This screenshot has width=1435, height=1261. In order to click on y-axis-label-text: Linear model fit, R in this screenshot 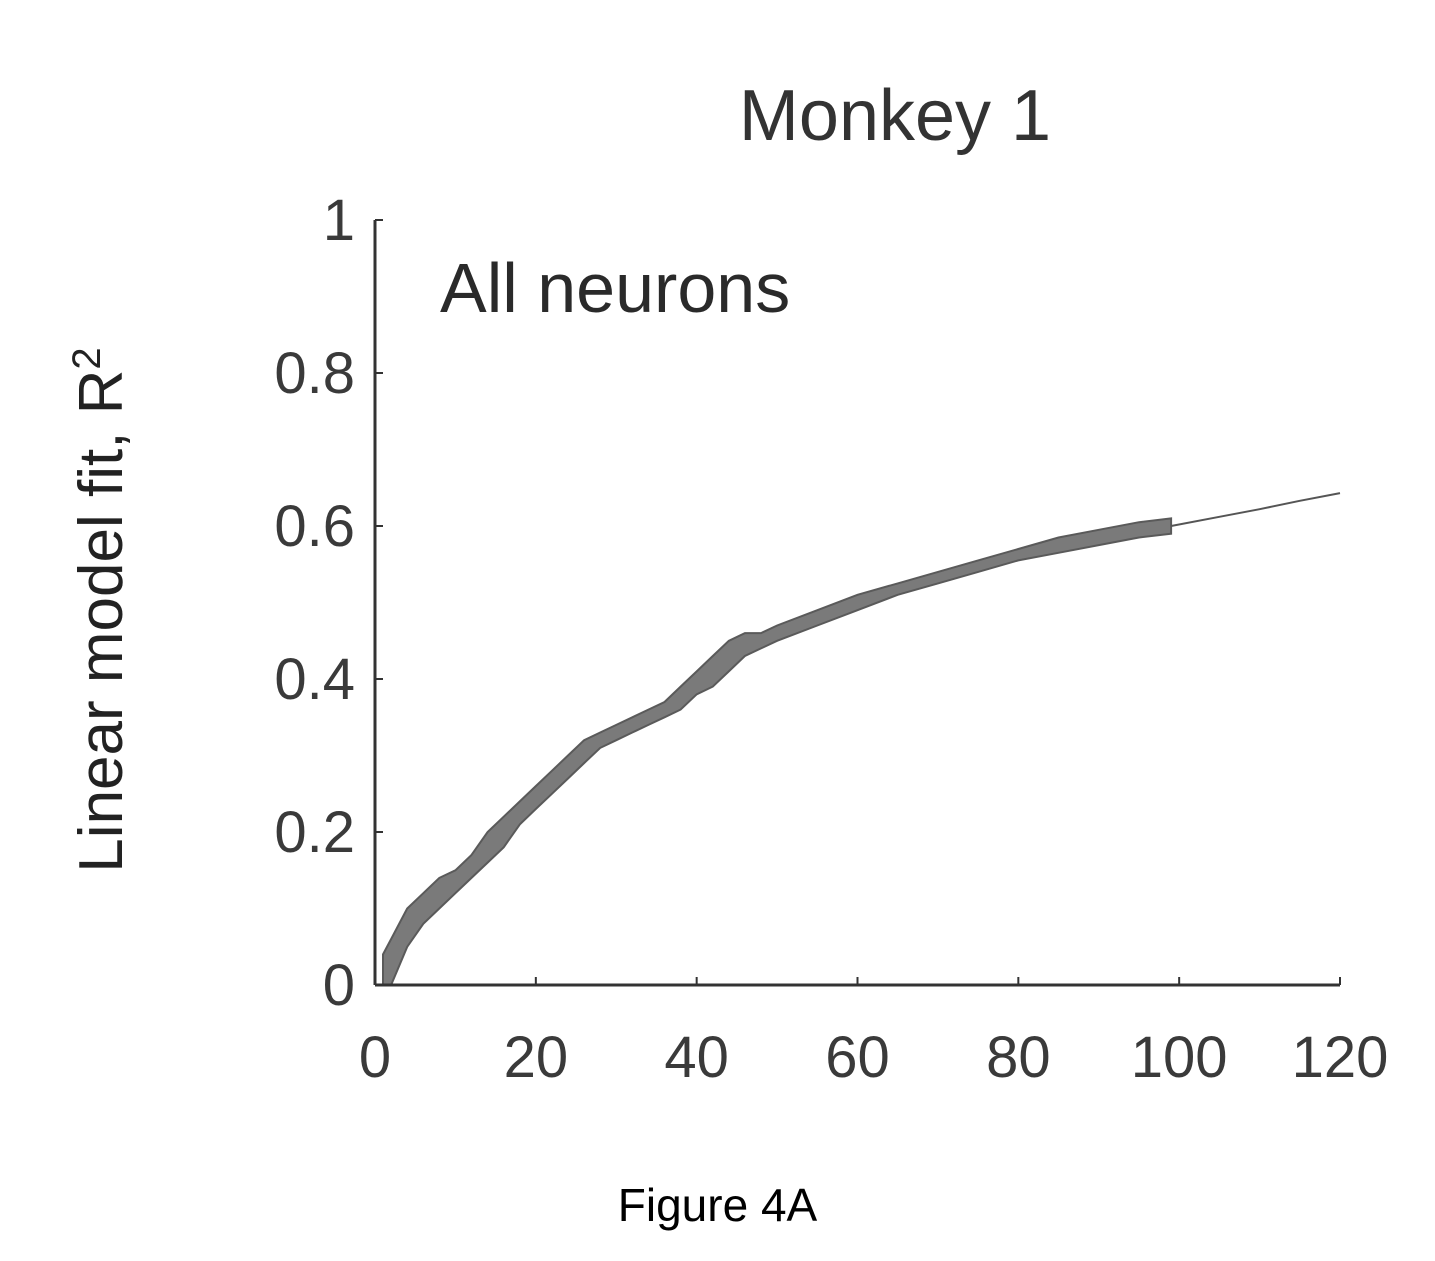, I will do `click(101, 621)`.